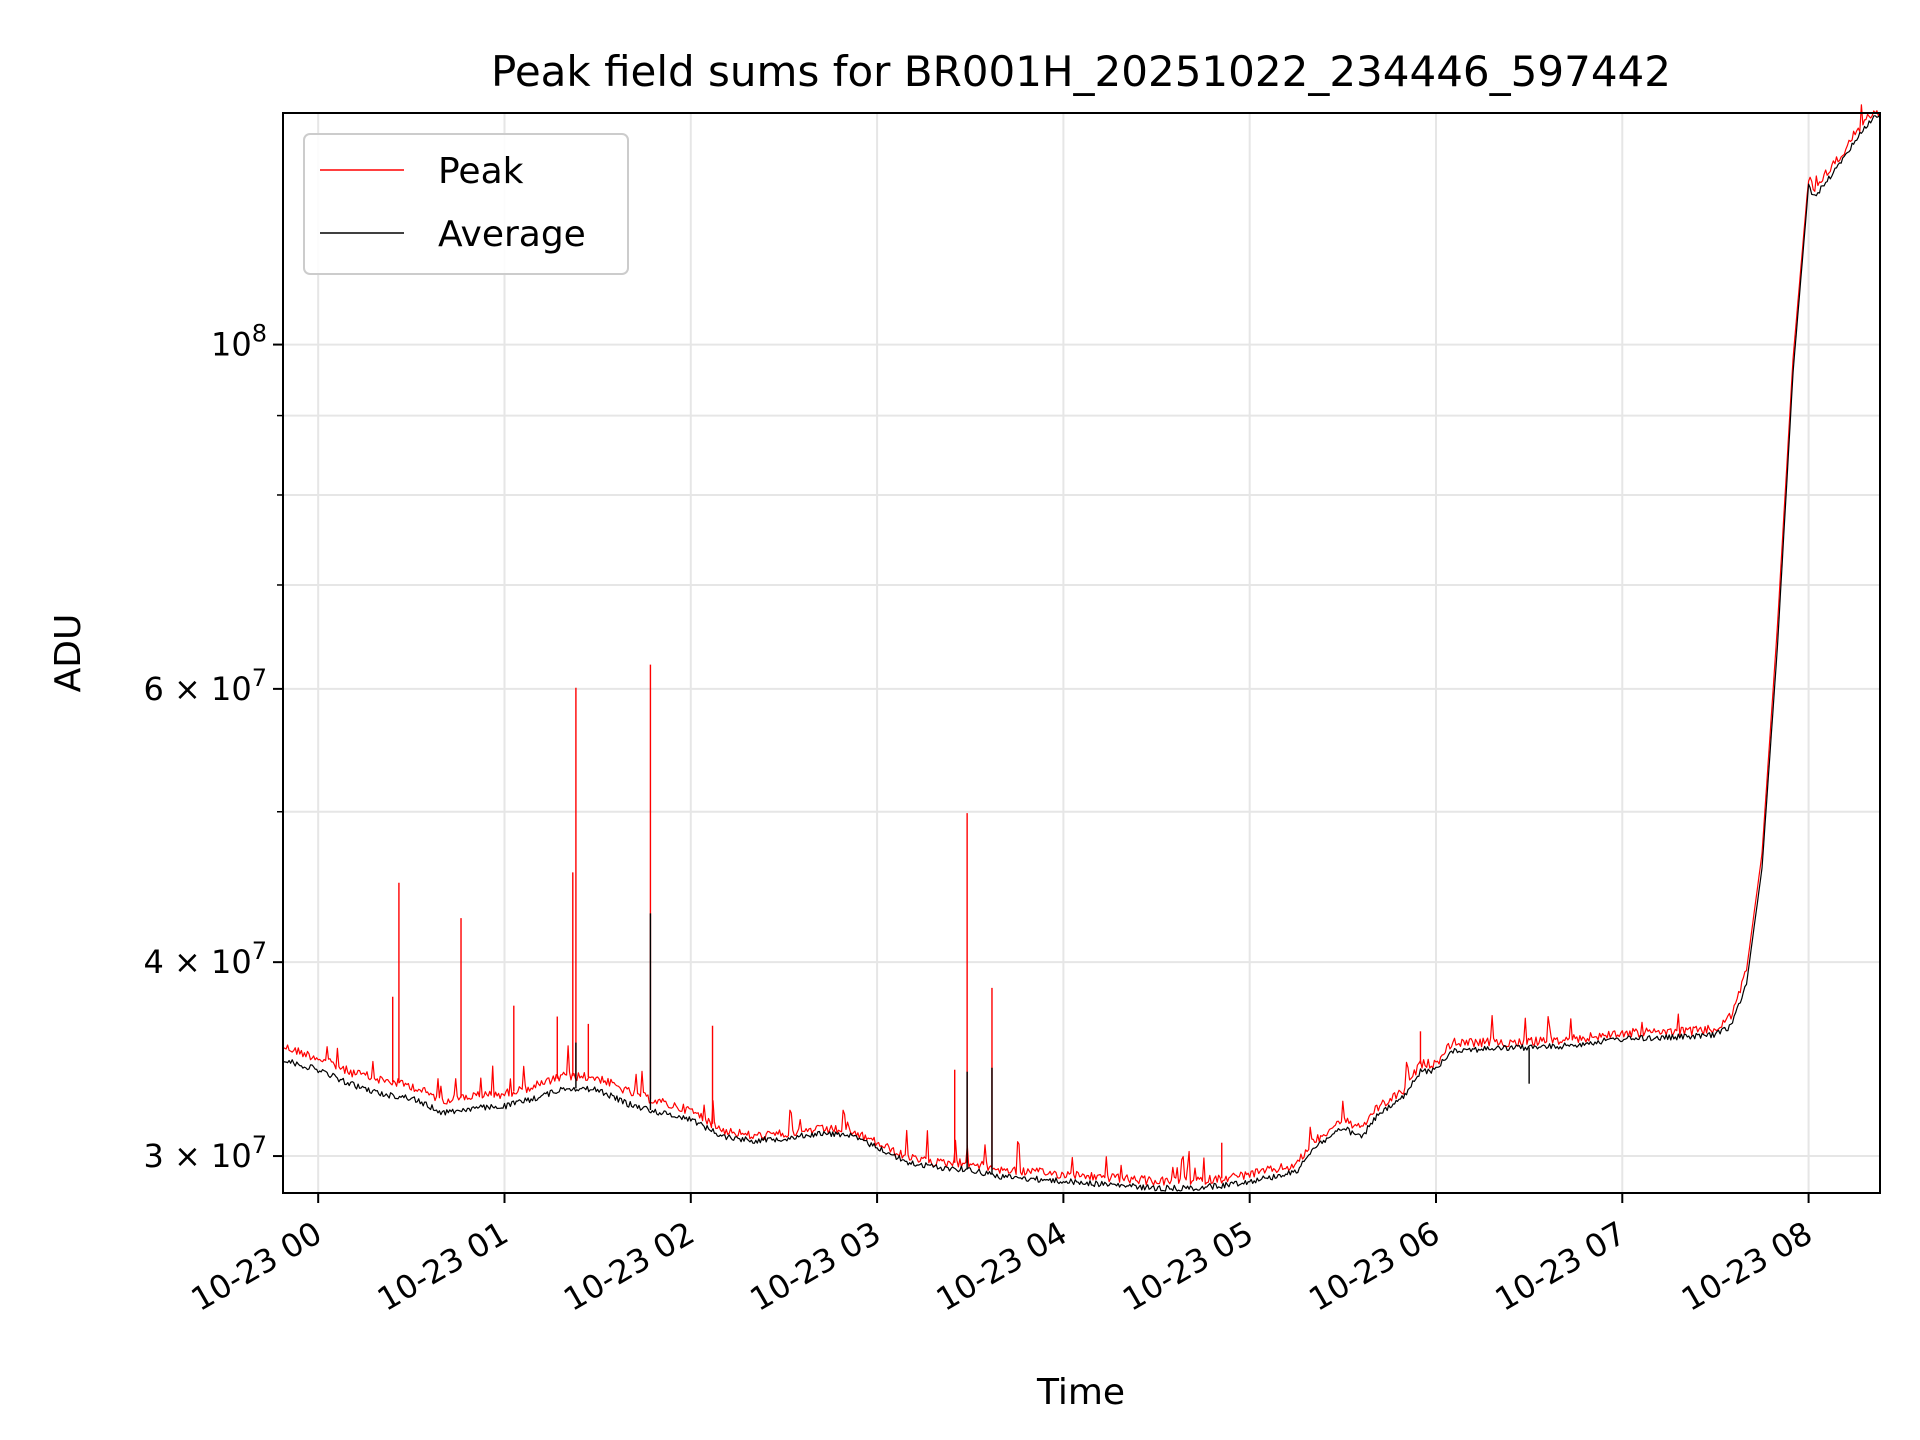  Describe the element at coordinates (512, 234) in the screenshot. I see `legend-label-average: Average` at that location.